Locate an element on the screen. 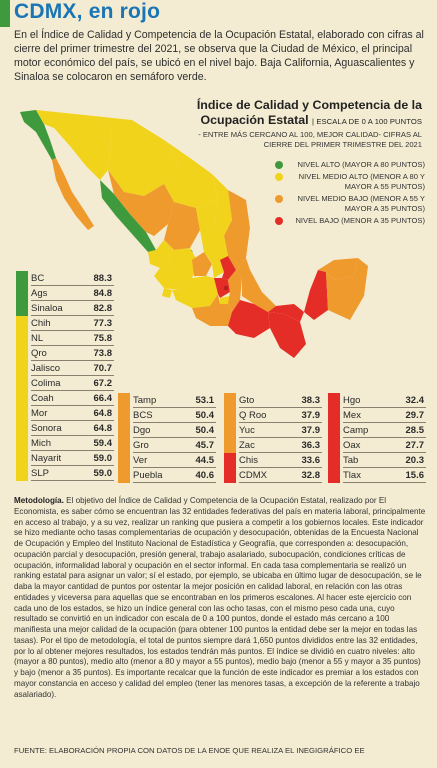 This screenshot has width=437, height=768. legend-dot is located at coordinates (279, 165).